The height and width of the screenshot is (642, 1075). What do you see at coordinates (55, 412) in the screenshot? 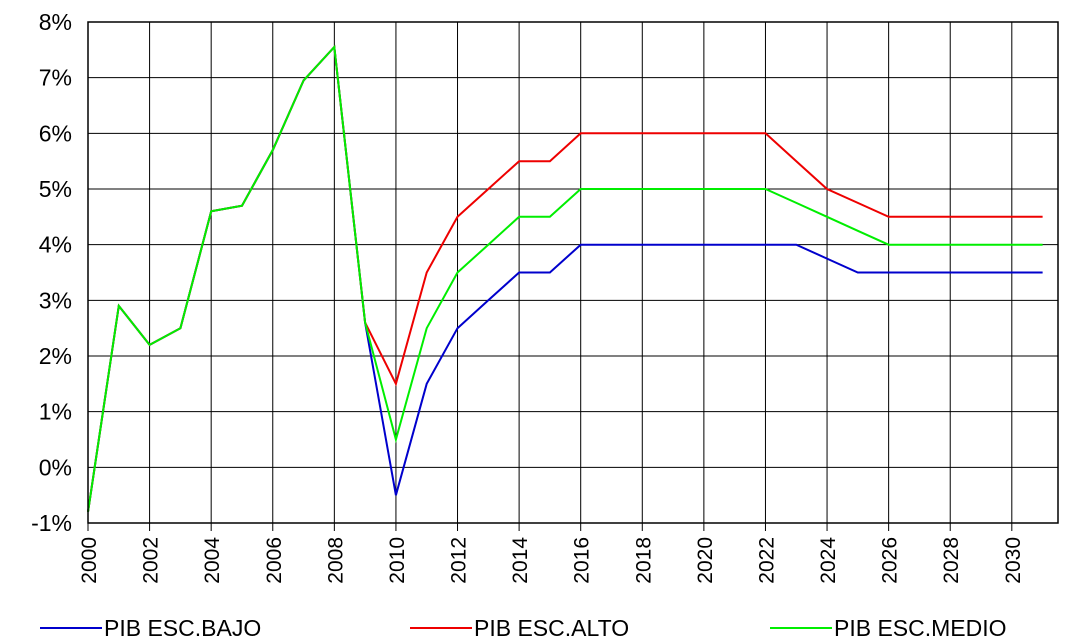
I see `y-tick-label: 1%` at bounding box center [55, 412].